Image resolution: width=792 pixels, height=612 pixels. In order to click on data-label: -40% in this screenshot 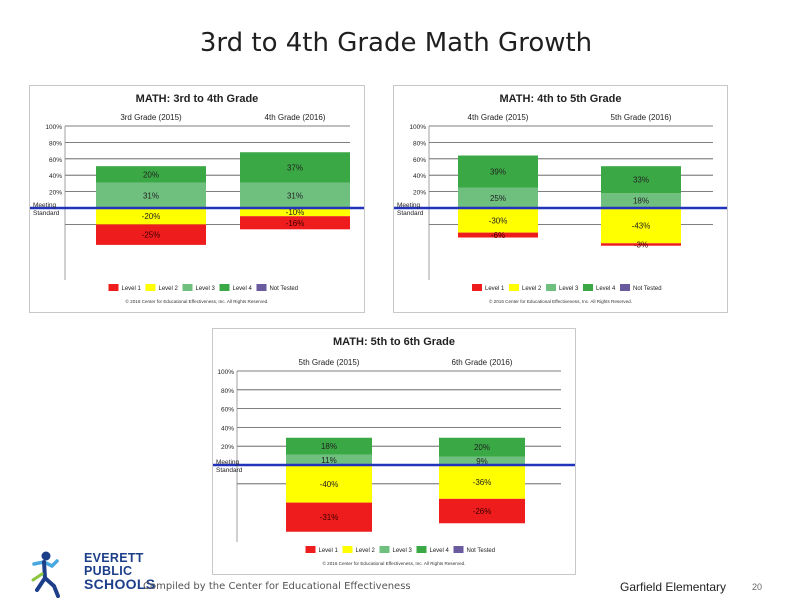, I will do `click(329, 484)`.